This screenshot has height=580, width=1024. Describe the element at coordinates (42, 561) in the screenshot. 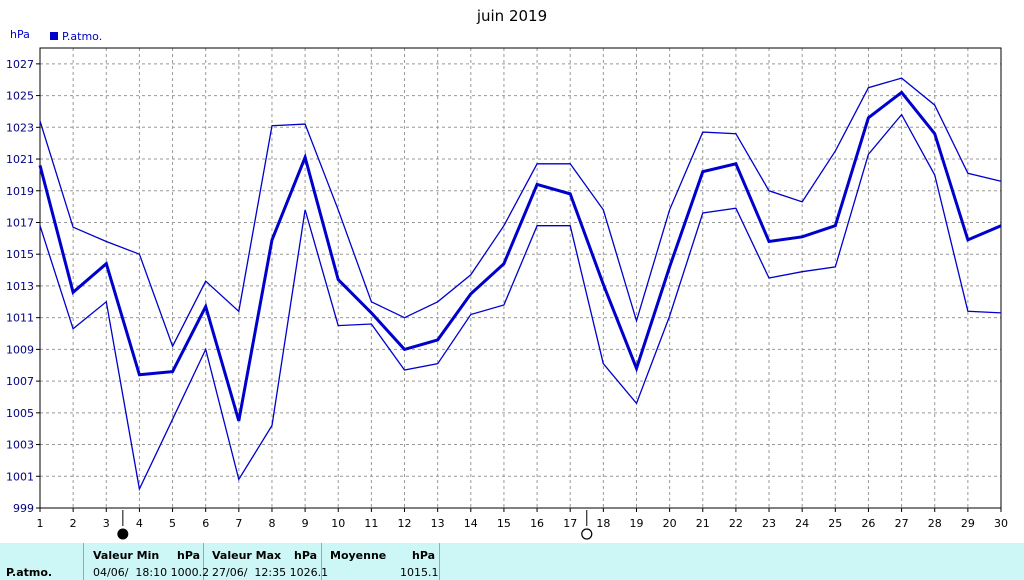

I see `stats-row-label-cell: P.atmo.` at that location.